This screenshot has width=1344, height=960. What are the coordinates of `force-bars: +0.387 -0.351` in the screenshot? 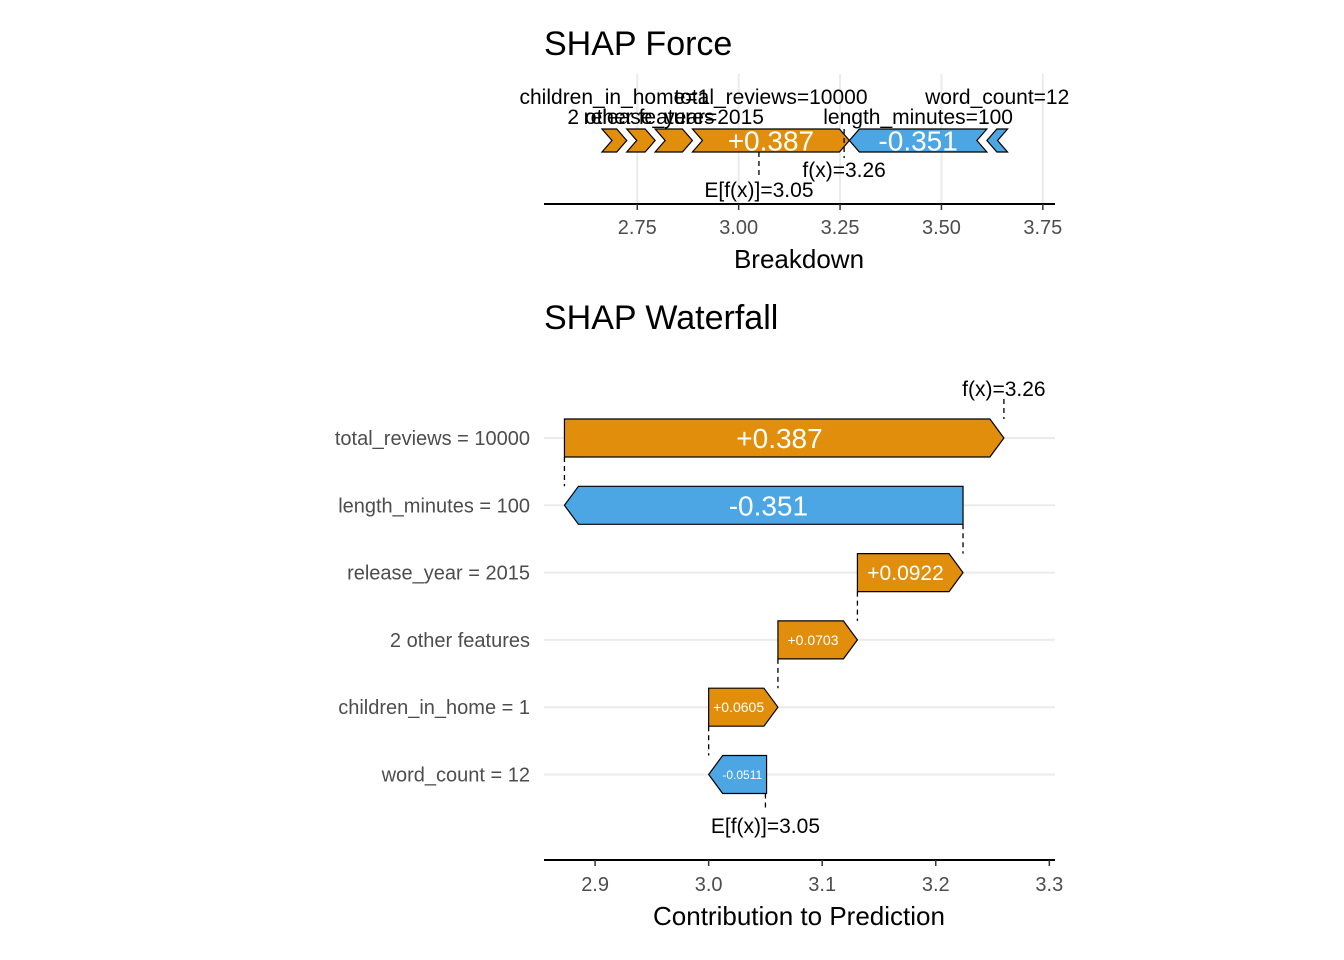 It's located at (804, 141).